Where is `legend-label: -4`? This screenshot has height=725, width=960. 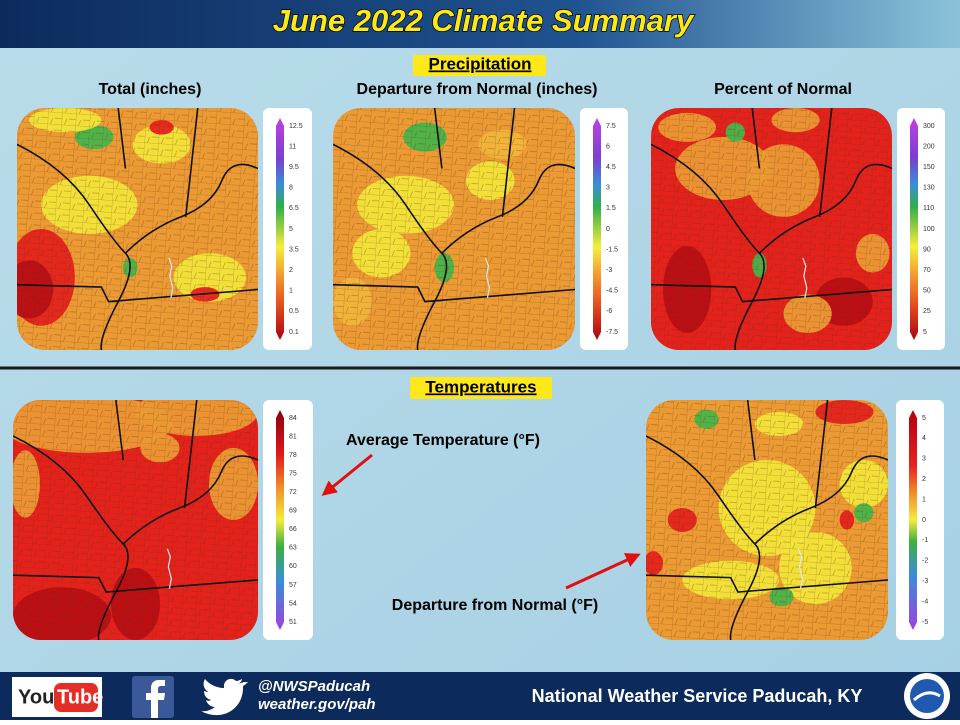 legend-label: -4 is located at coordinates (925, 601).